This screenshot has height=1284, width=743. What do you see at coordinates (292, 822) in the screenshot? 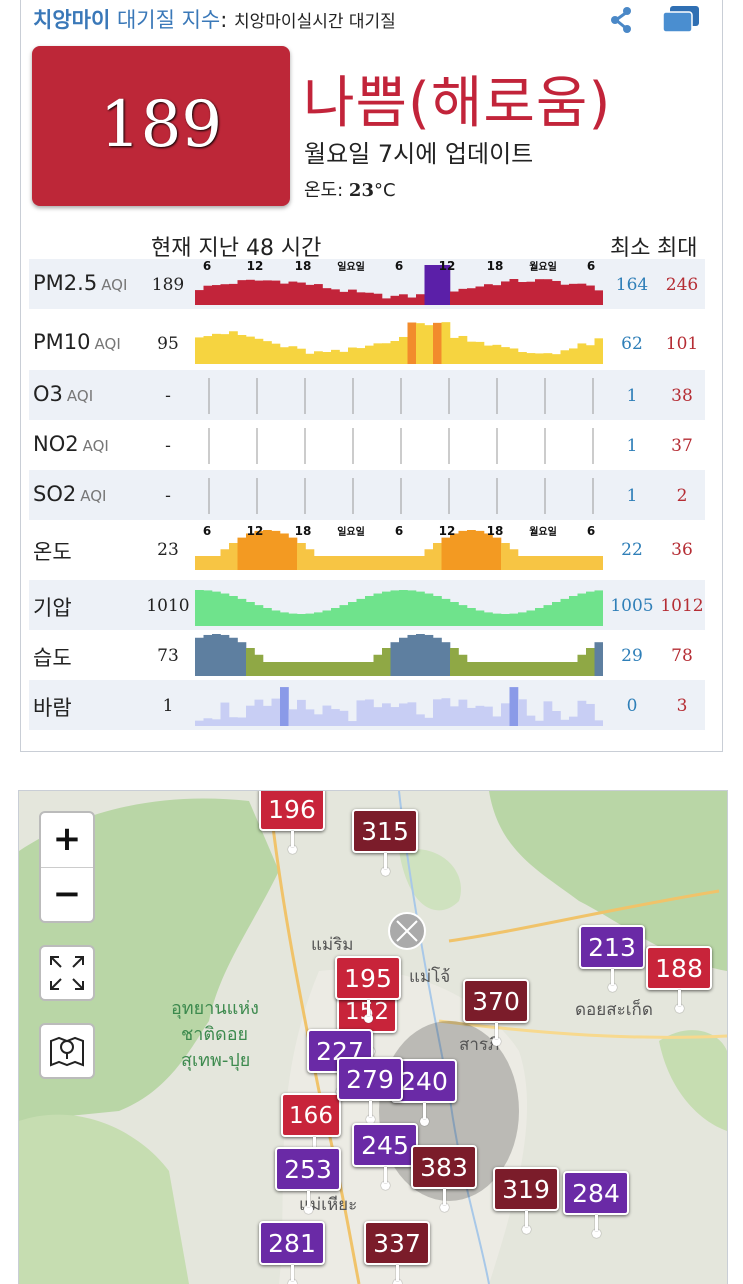
I see `aqi-marker: 196` at bounding box center [292, 822].